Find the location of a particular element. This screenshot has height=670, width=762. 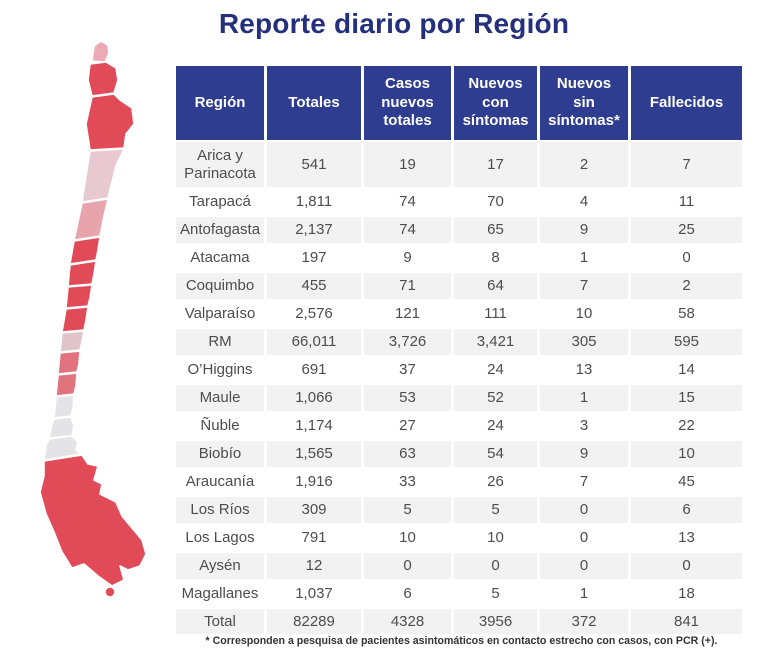

table-row: Arica y Parinacota 541 19 17 2 7 is located at coordinates (461, 164).